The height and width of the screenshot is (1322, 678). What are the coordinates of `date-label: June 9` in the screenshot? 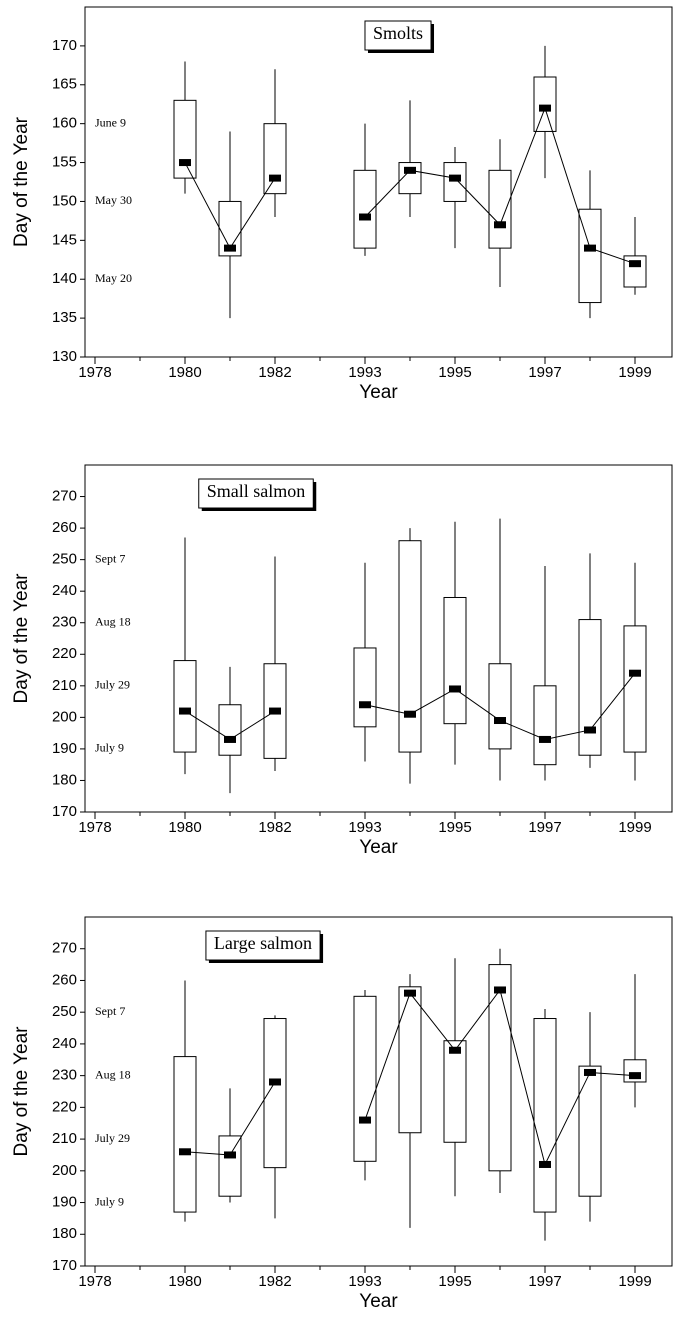 It's located at (110, 122).